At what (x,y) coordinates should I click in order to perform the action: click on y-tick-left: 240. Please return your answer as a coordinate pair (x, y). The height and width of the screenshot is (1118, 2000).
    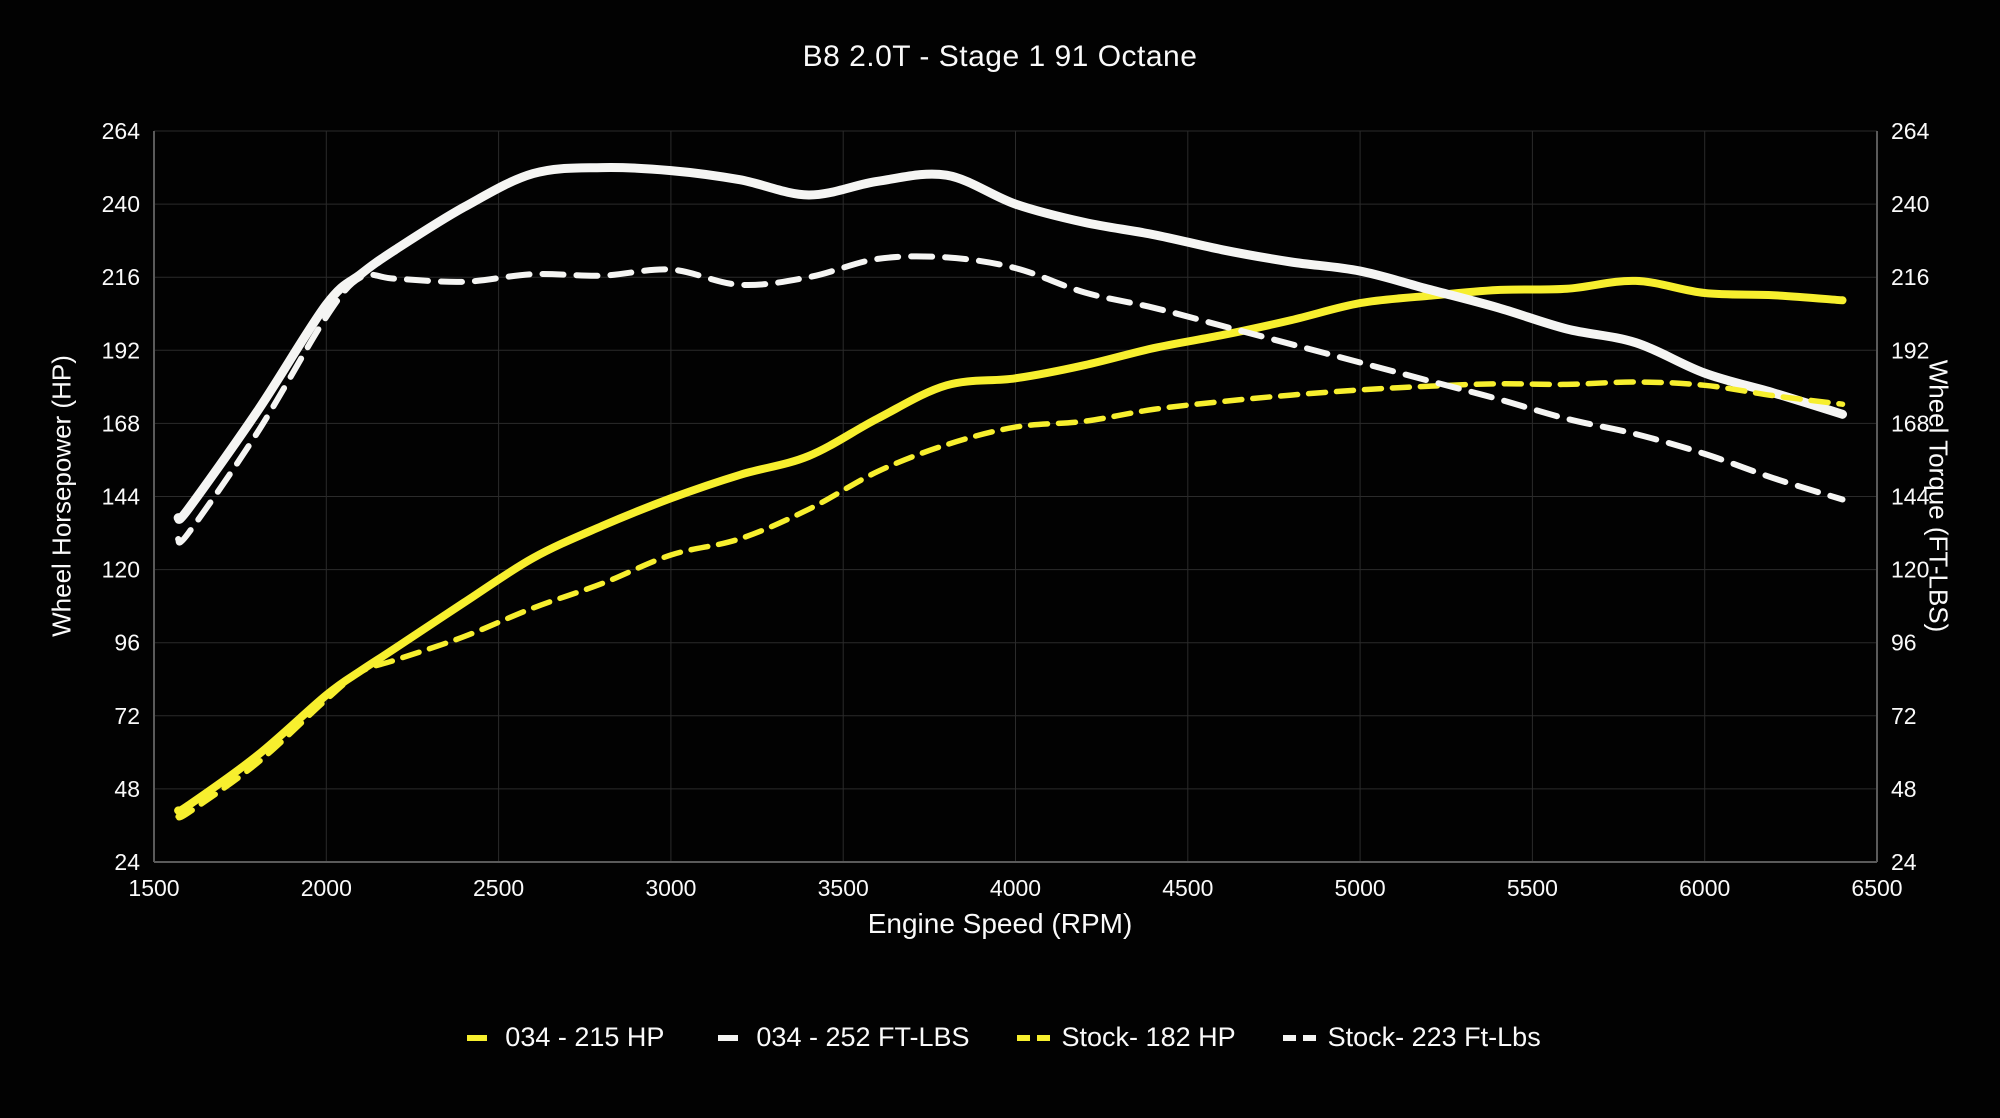
    Looking at the image, I should click on (121, 204).